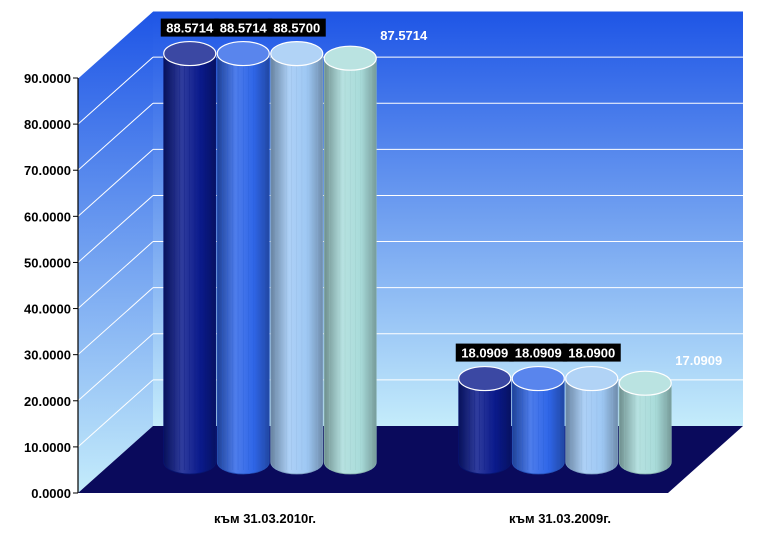 The height and width of the screenshot is (541, 771). Describe the element at coordinates (670, 414) in the screenshot. I see `bar-2-4: 17.0909` at that location.